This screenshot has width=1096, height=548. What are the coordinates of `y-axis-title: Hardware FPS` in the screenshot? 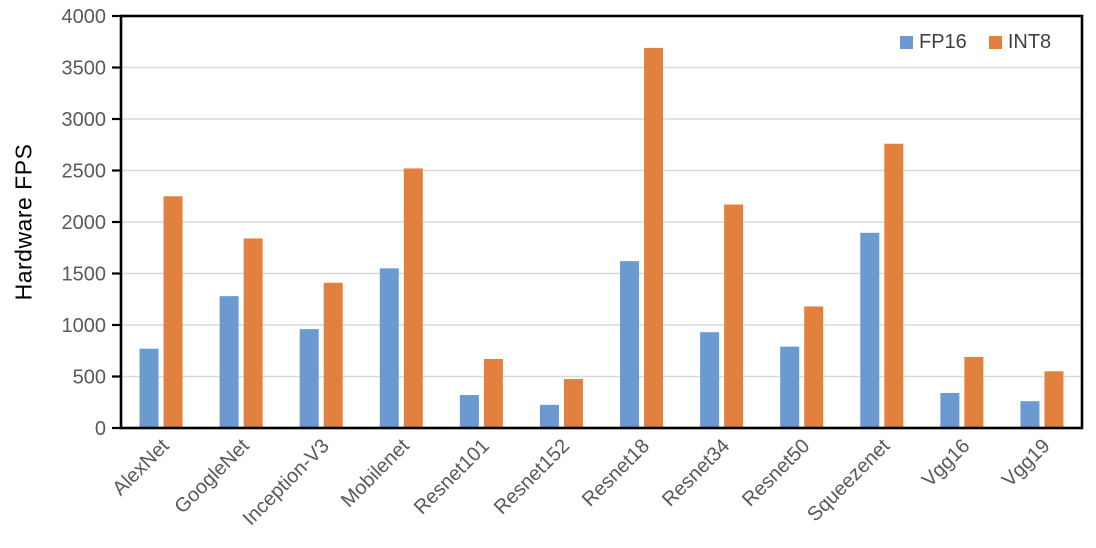 It's located at (23, 222).